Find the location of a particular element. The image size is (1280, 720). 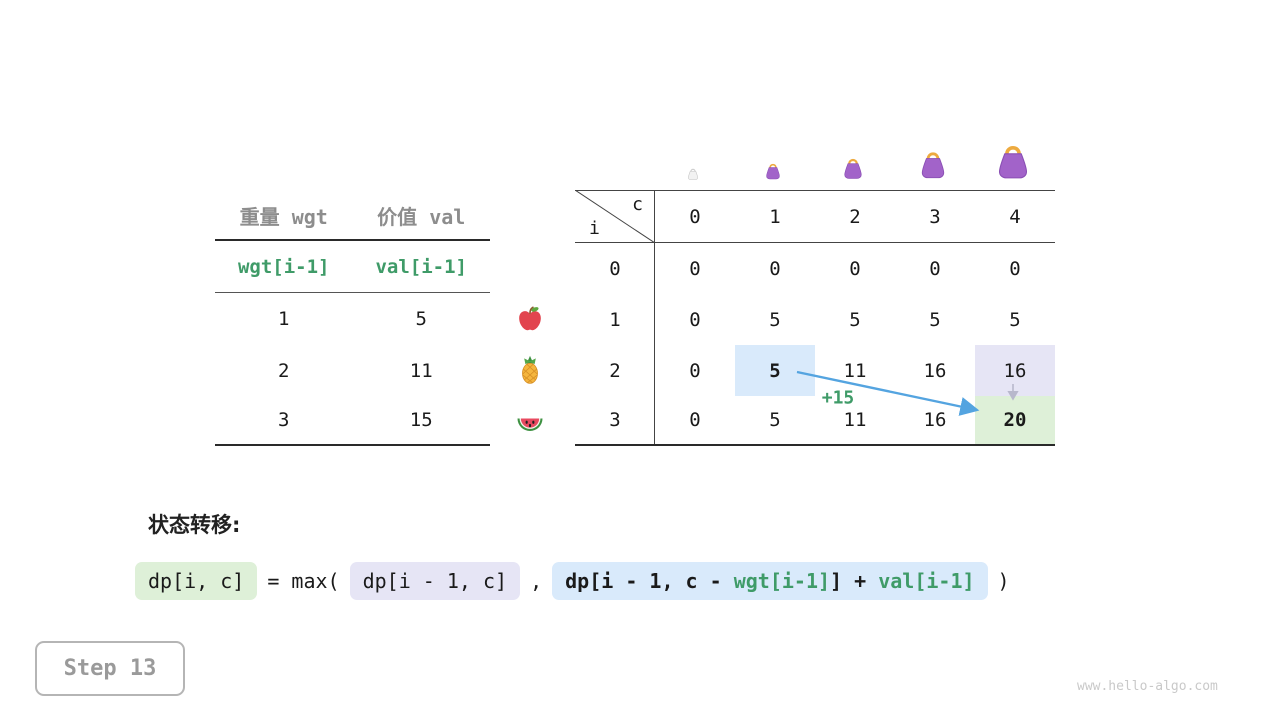

dp-row-header: 0 is located at coordinates (615, 268).